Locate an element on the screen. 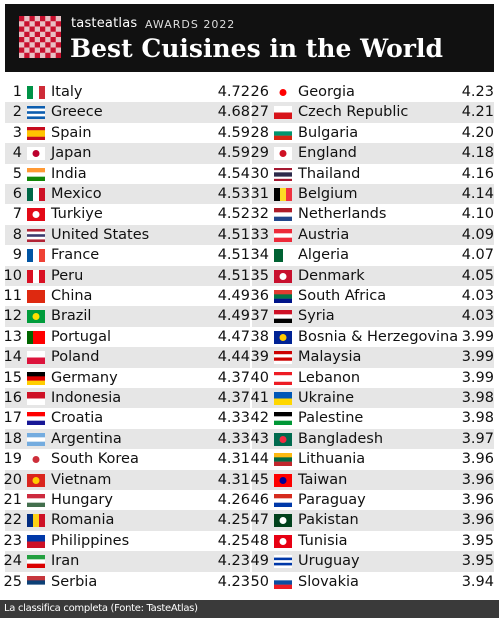  table-row: 45 Taiwan 3.96 is located at coordinates (372, 479).